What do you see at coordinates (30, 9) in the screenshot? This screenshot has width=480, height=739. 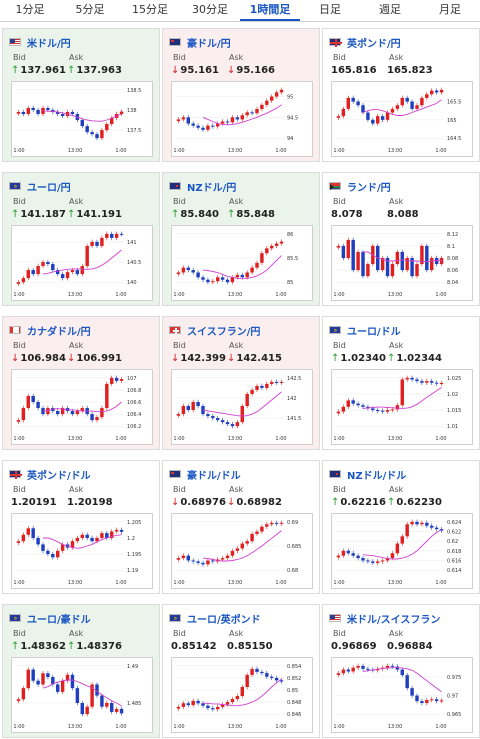 I see `tab-0: 1分足` at bounding box center [30, 9].